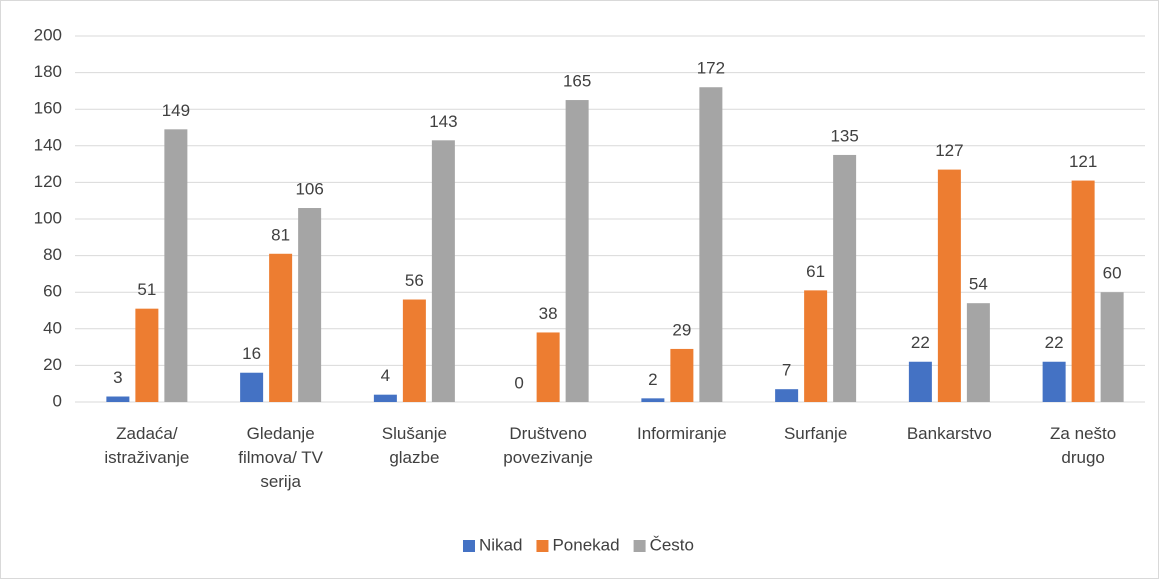 This screenshot has width=1159, height=579. What do you see at coordinates (48, 34) in the screenshot?
I see `y-tick-label: 200` at bounding box center [48, 34].